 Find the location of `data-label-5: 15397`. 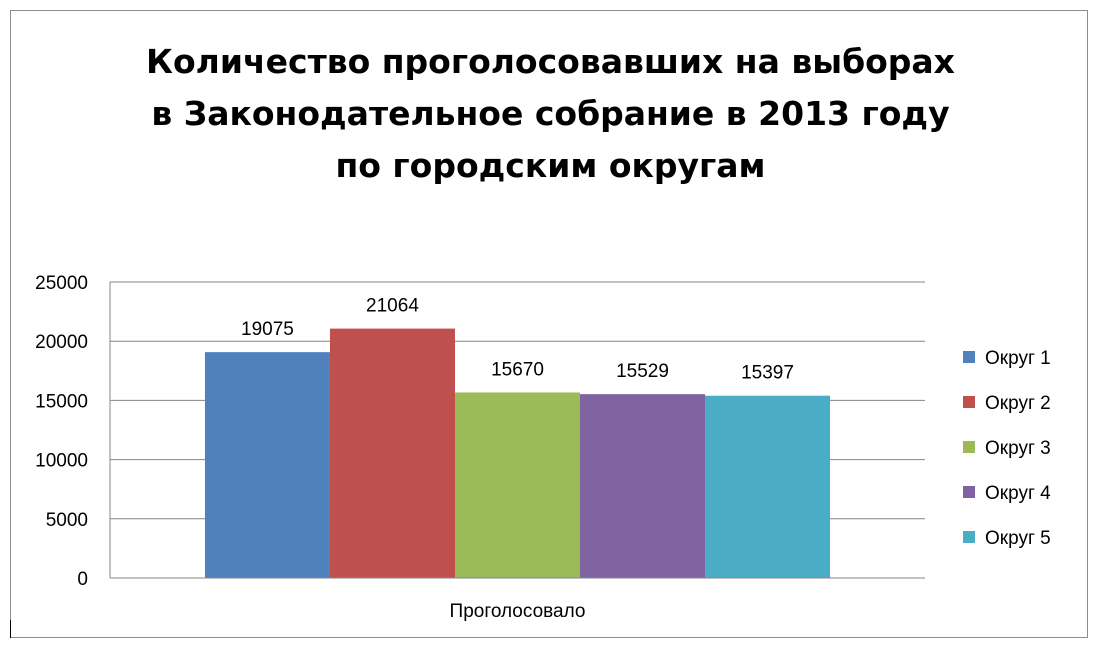

data-label-5: 15397 is located at coordinates (767, 373).